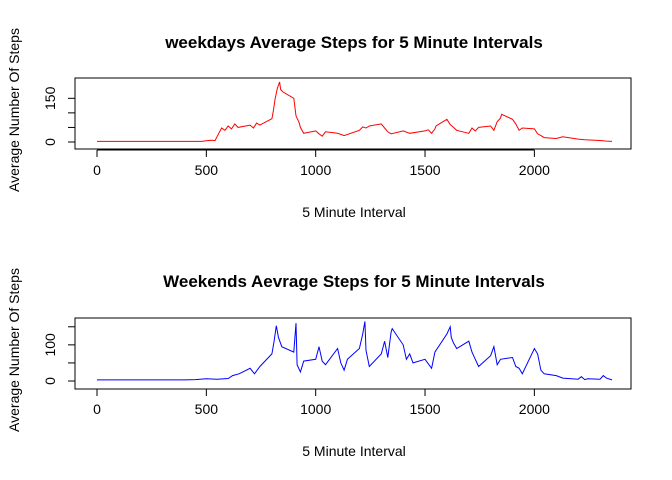 The height and width of the screenshot is (480, 672). Describe the element at coordinates (50, 345) in the screenshot. I see `y-tick-label: 100` at that location.